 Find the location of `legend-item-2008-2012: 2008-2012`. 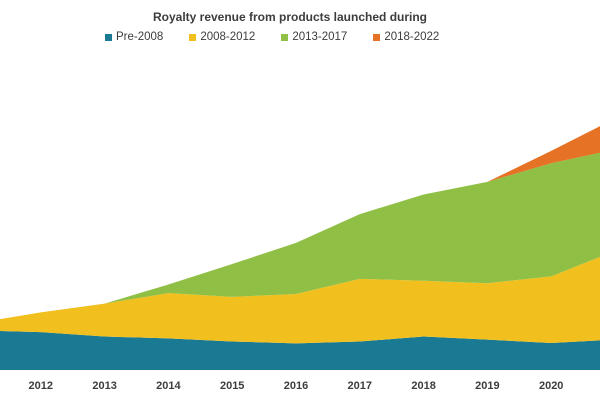

legend-item-2008-2012: 2008-2012 is located at coordinates (222, 37).